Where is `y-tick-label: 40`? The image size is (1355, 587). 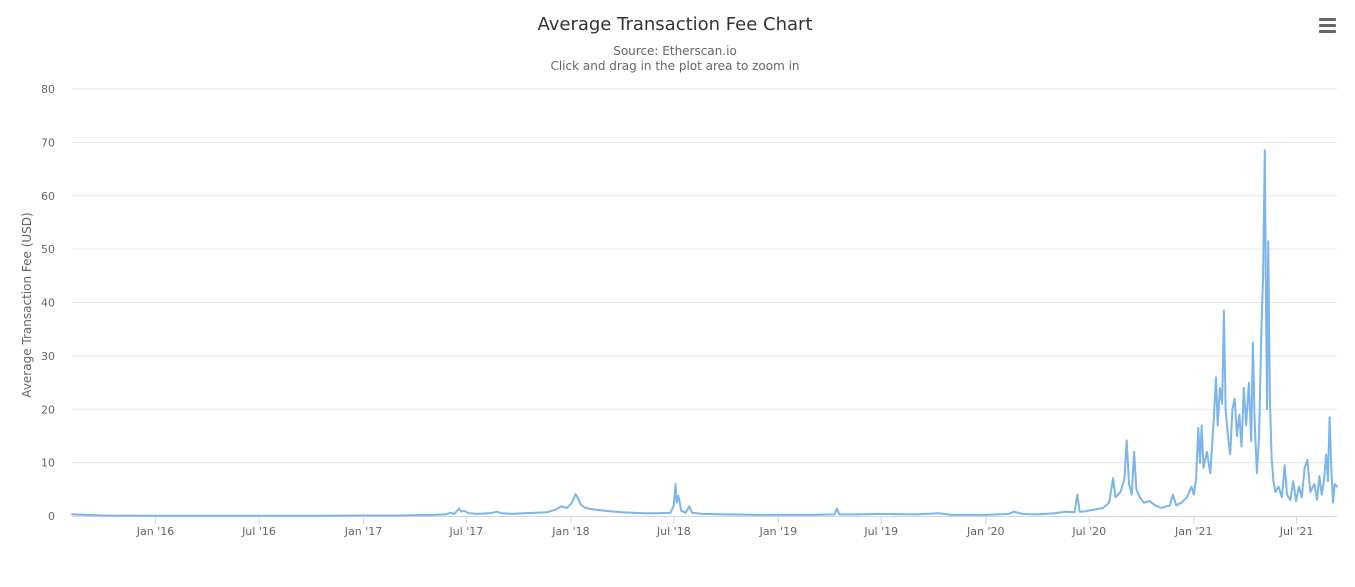
y-tick-label: 40 is located at coordinates (48, 303).